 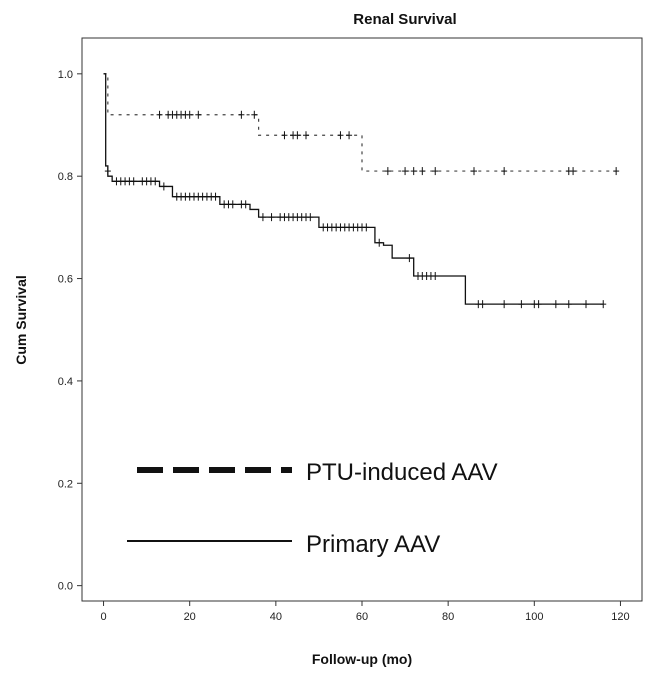 I want to click on chart-title: Renal Survival, so click(x=404, y=19).